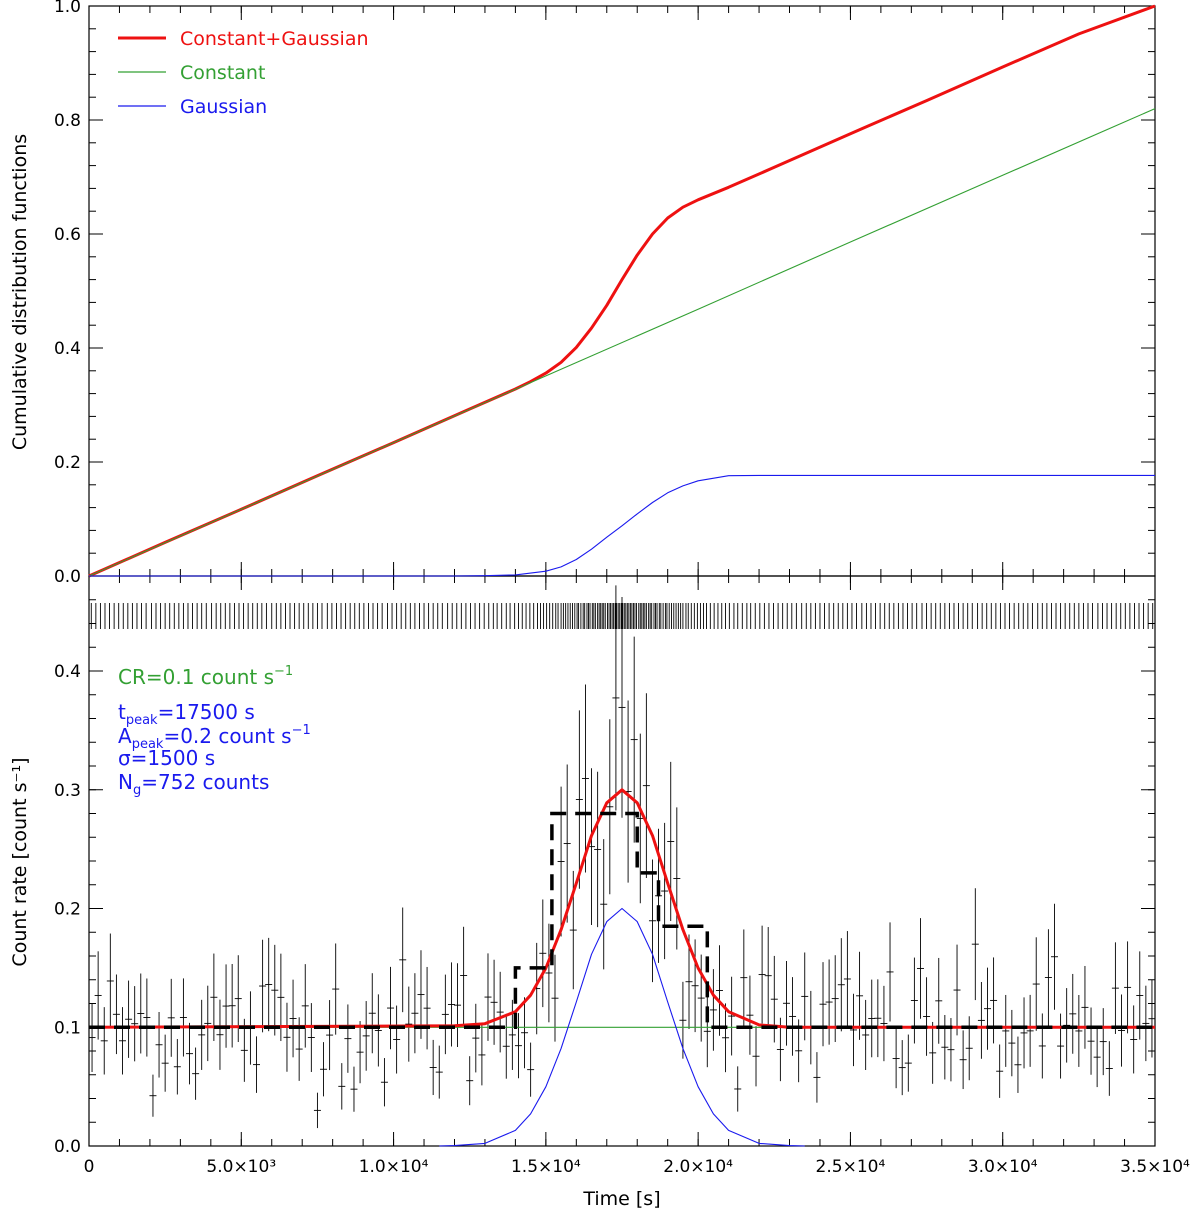  I want to click on bottom-y-tick-label: 0.2, so click(67, 910).